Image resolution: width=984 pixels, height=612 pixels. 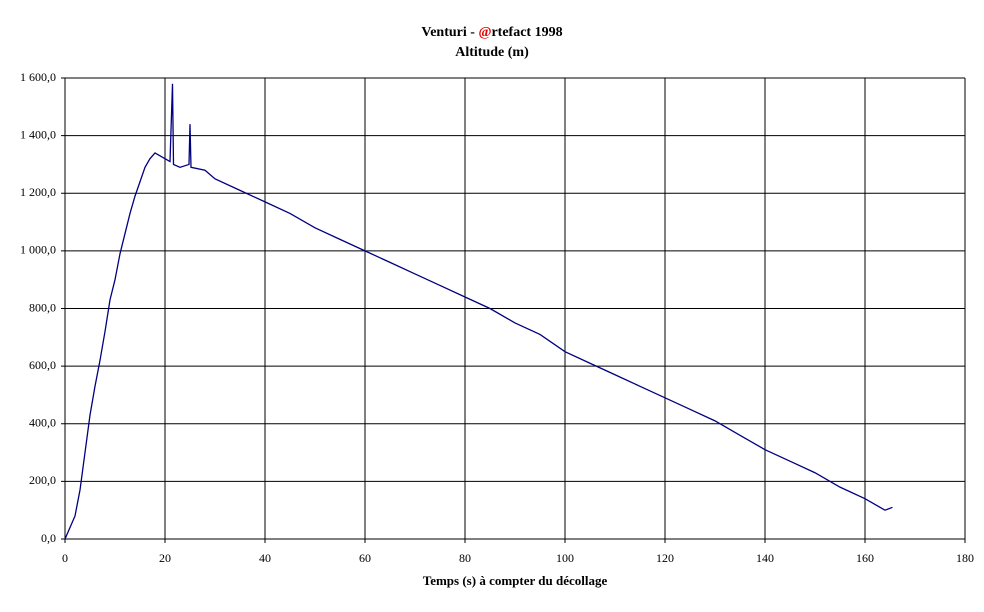 What do you see at coordinates (38, 77) in the screenshot?
I see `y-tick-label: 1 600,0` at bounding box center [38, 77].